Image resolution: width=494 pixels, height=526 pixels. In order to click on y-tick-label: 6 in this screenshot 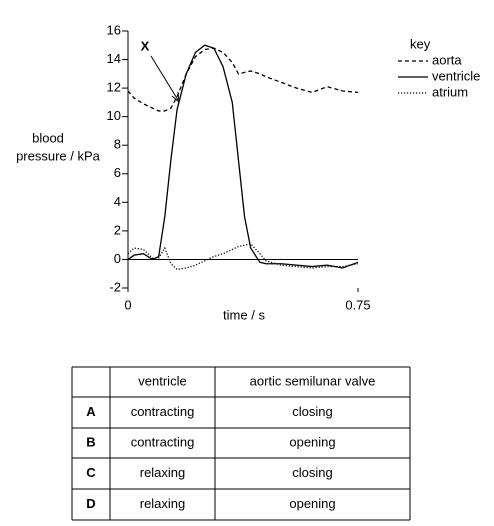, I will do `click(117, 172)`.